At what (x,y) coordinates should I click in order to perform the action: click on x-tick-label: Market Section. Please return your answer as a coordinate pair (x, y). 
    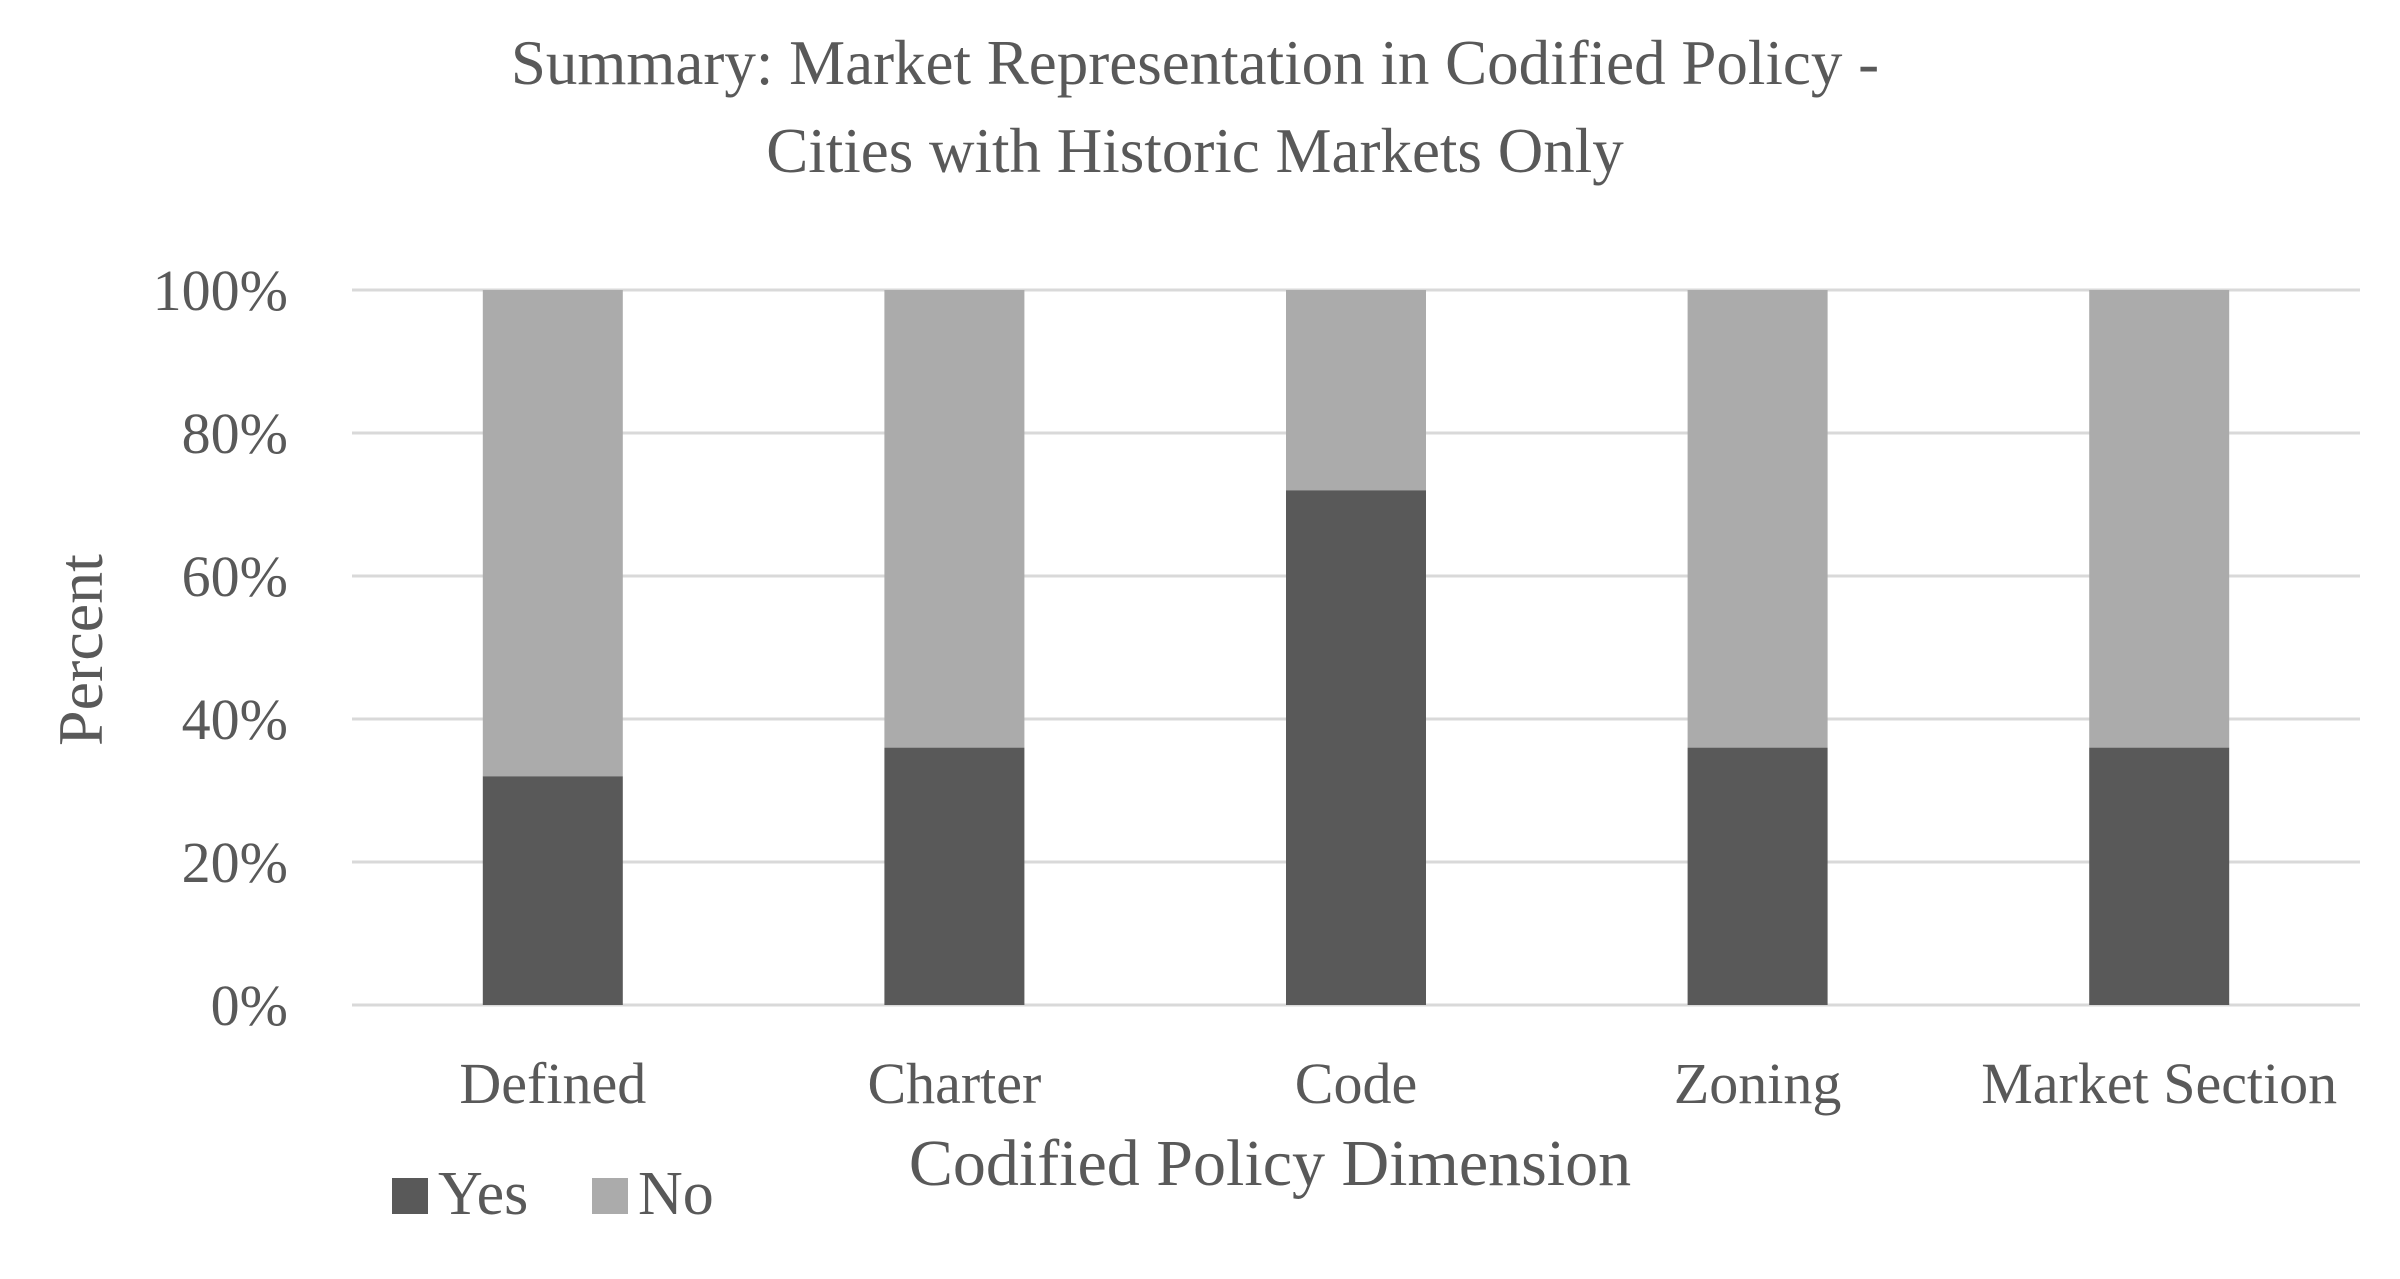
    Looking at the image, I should click on (2159, 1083).